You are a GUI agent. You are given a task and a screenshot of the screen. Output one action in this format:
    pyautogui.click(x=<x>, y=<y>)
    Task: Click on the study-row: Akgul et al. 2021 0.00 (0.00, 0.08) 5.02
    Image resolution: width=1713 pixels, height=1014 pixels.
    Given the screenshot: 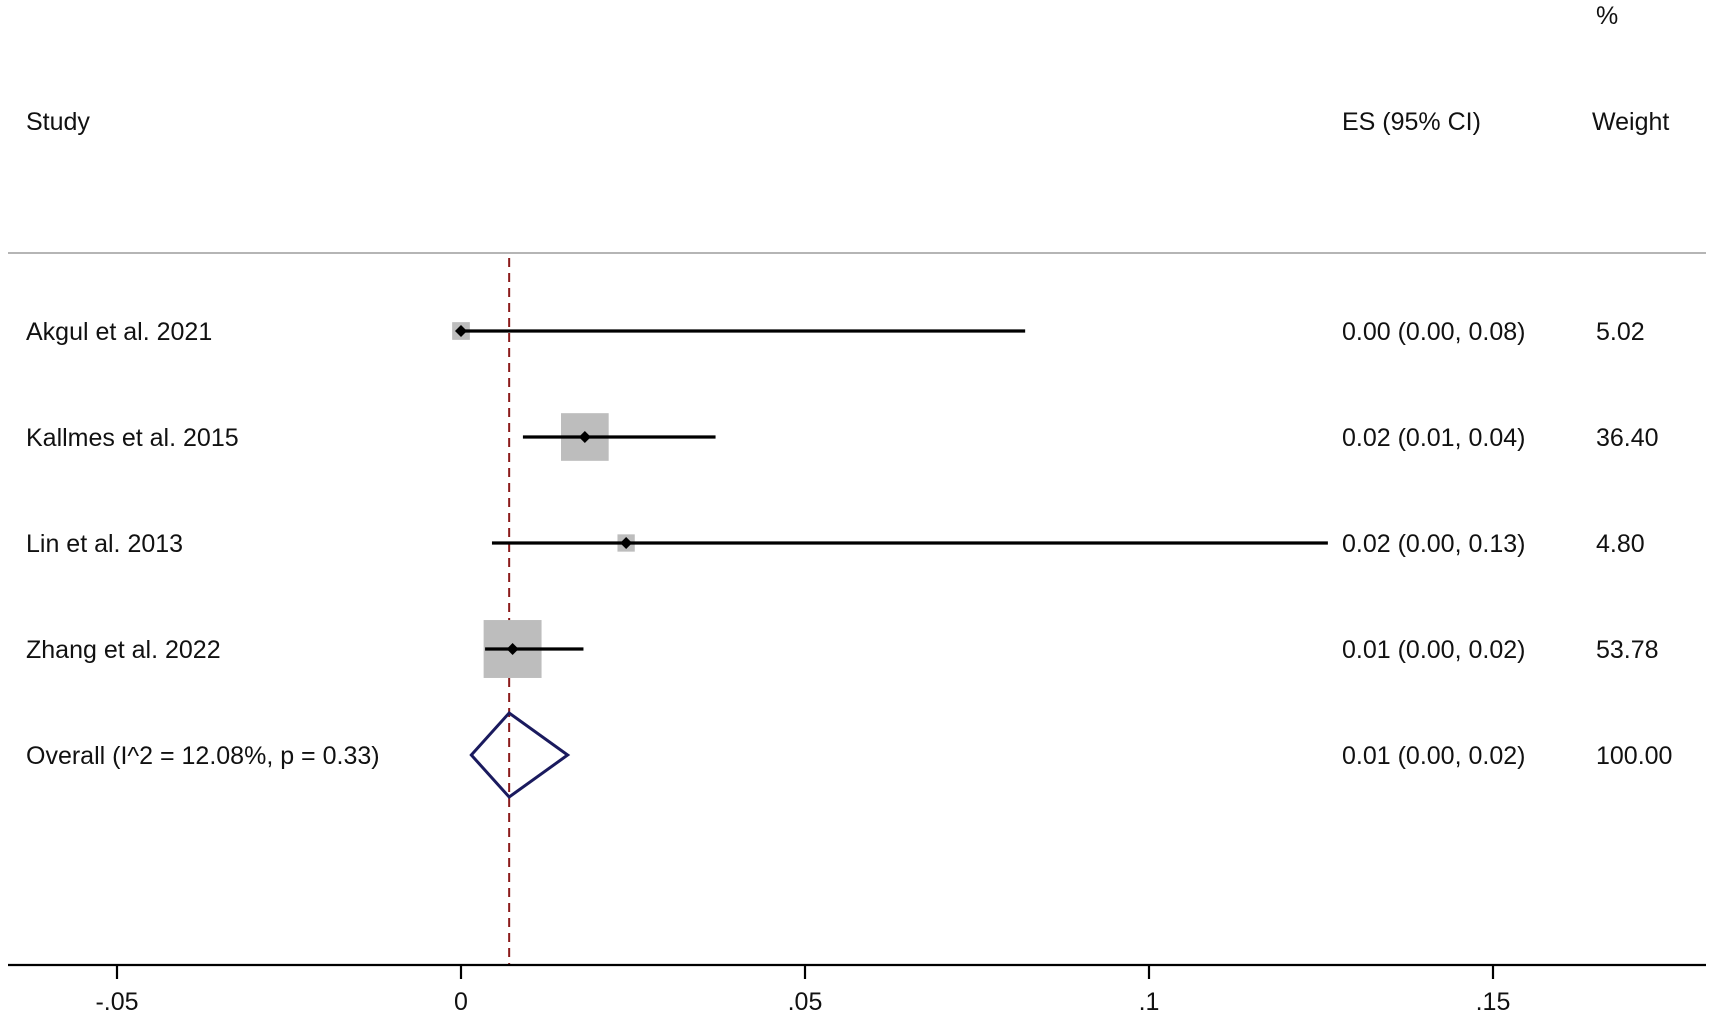 What is the action you would take?
    pyautogui.click(x=835, y=332)
    